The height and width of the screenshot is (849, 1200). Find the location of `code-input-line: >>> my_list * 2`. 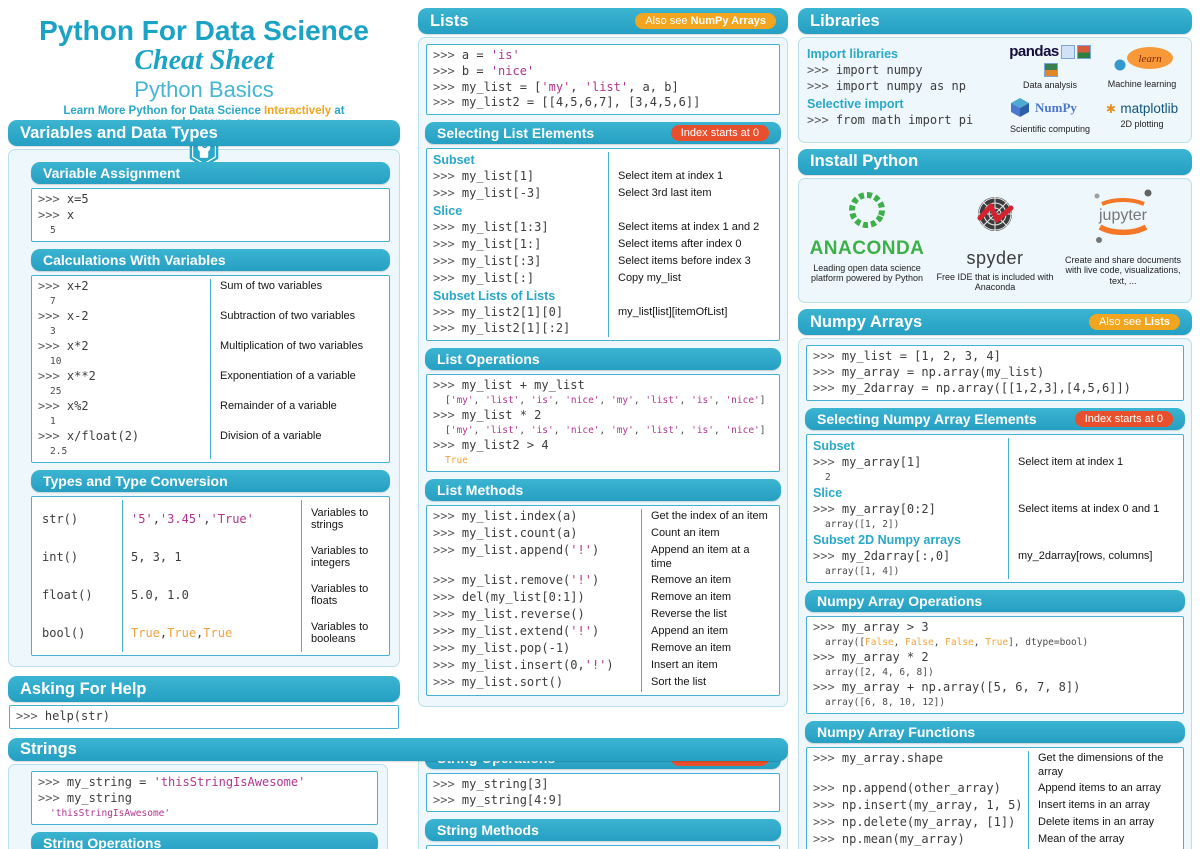

code-input-line: >>> my_list * 2 is located at coordinates (487, 415).